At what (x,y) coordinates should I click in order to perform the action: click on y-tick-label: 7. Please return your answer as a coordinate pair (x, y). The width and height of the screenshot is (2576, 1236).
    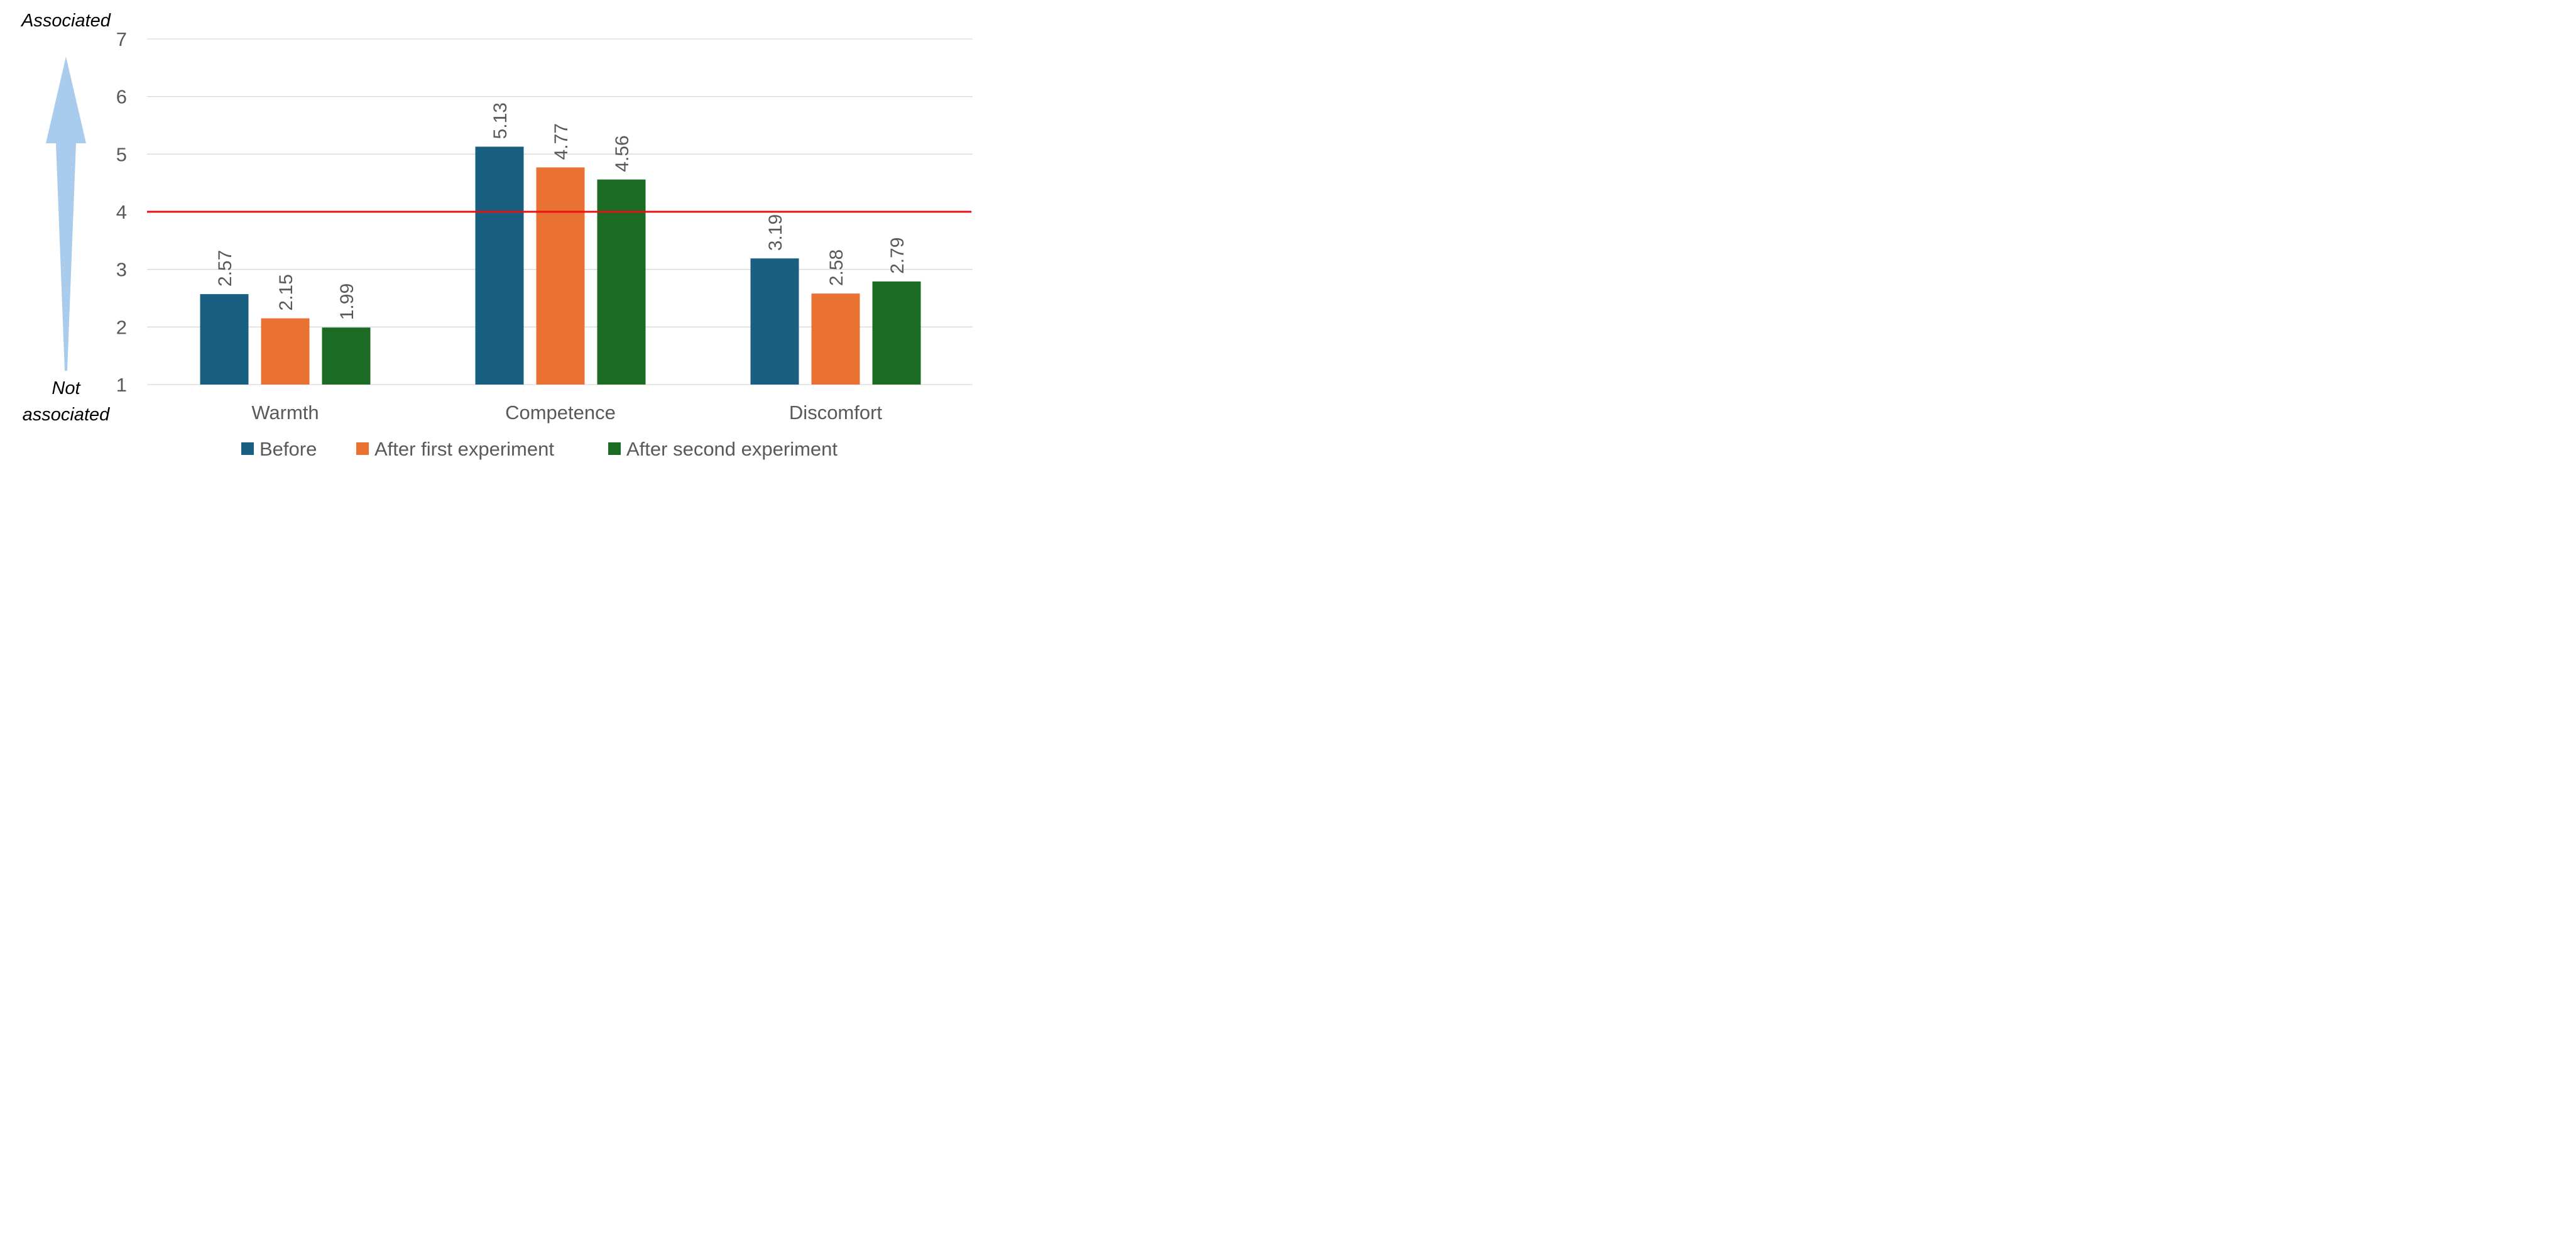
    Looking at the image, I should click on (122, 39).